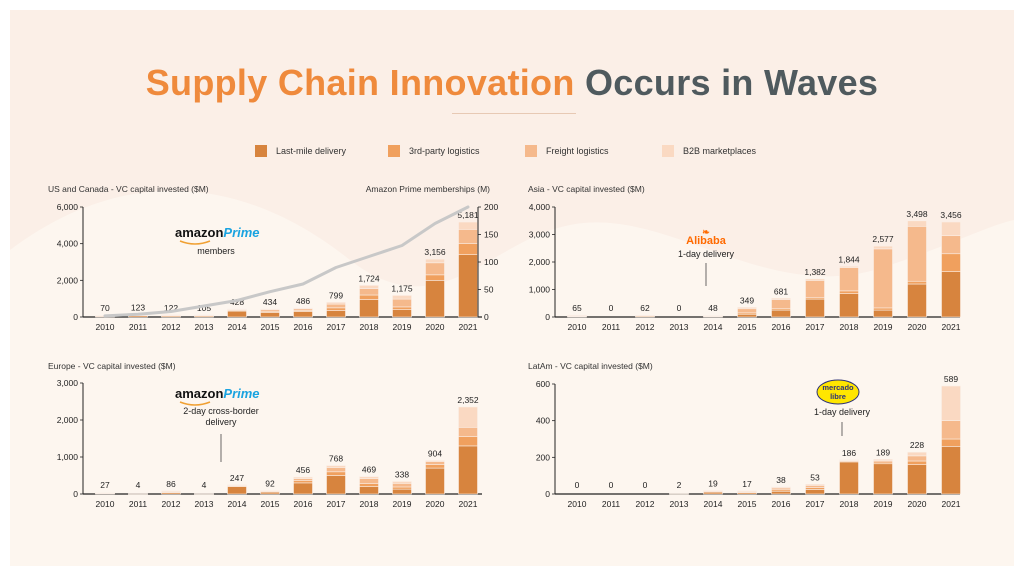 The height and width of the screenshot is (576, 1024). I want to click on data-label: 122, so click(171, 308).